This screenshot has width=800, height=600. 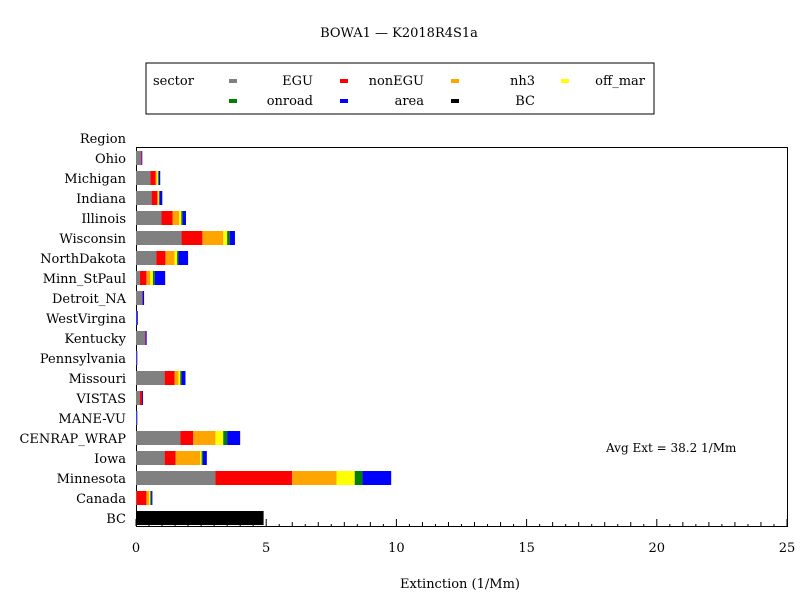 What do you see at coordinates (344, 81) in the screenshot?
I see `legend-swatch-nonegu` at bounding box center [344, 81].